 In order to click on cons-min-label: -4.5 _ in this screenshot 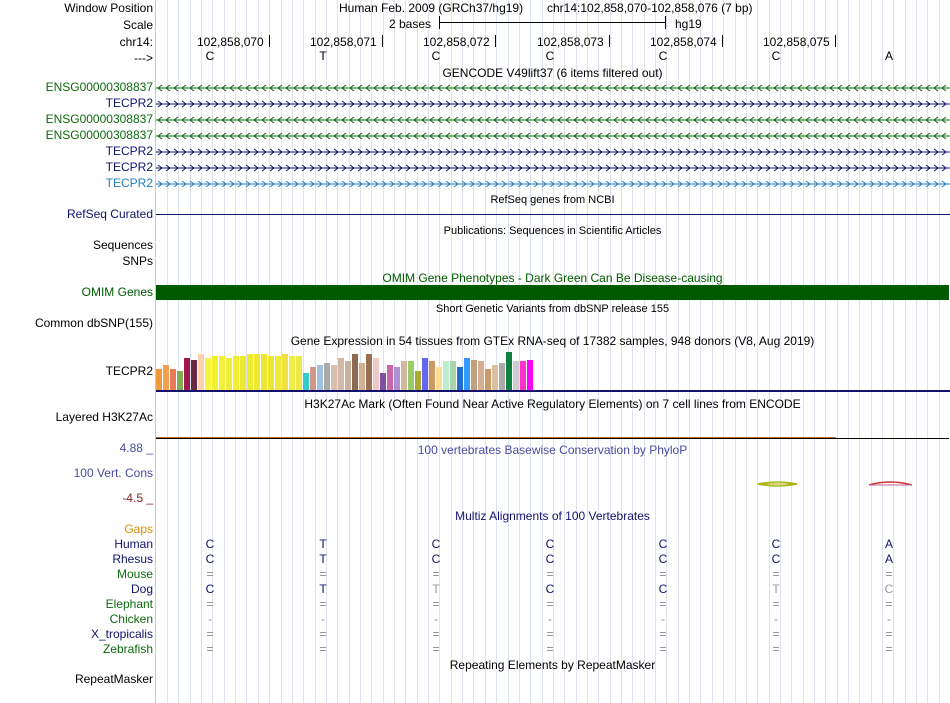, I will do `click(137, 498)`.